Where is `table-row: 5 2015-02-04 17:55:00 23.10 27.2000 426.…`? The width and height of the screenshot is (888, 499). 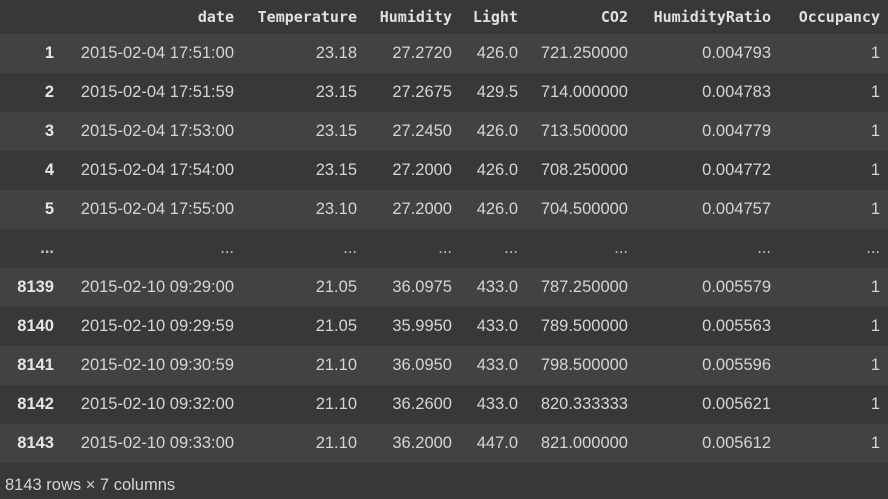 table-row: 5 2015-02-04 17:55:00 23.10 27.2000 426.… is located at coordinates (444, 209).